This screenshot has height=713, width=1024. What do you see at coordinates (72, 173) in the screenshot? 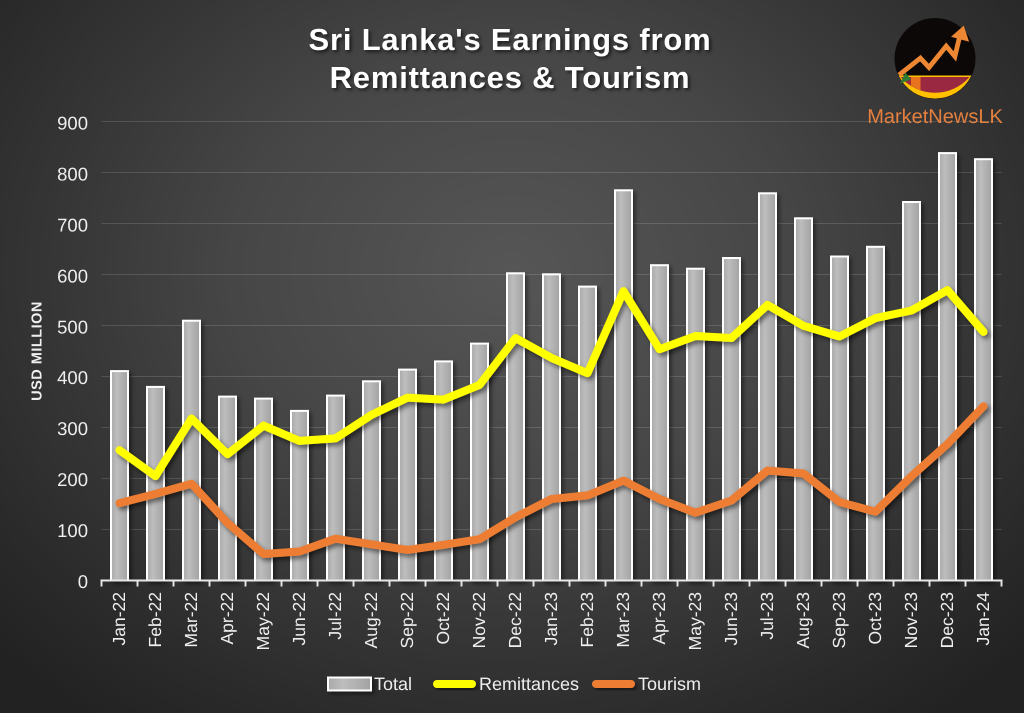
I see `svg-text: 800` at bounding box center [72, 173].